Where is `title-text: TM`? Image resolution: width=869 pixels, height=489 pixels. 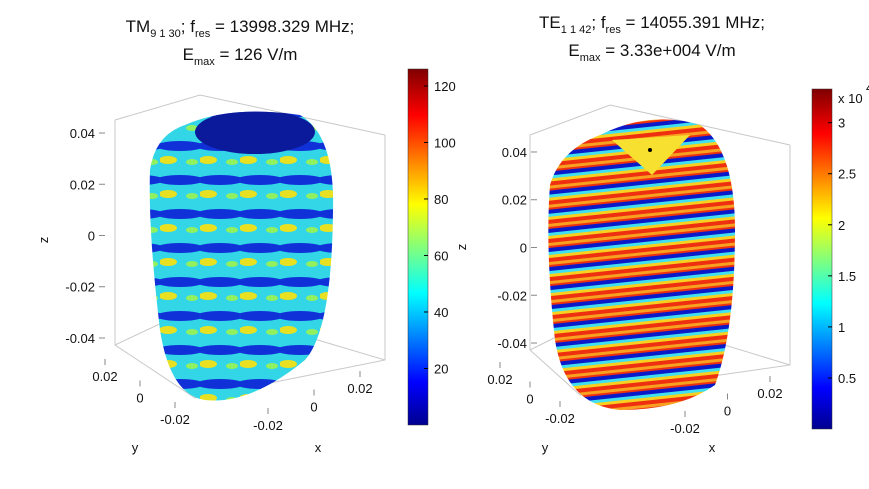
title-text: TM is located at coordinates (138, 26).